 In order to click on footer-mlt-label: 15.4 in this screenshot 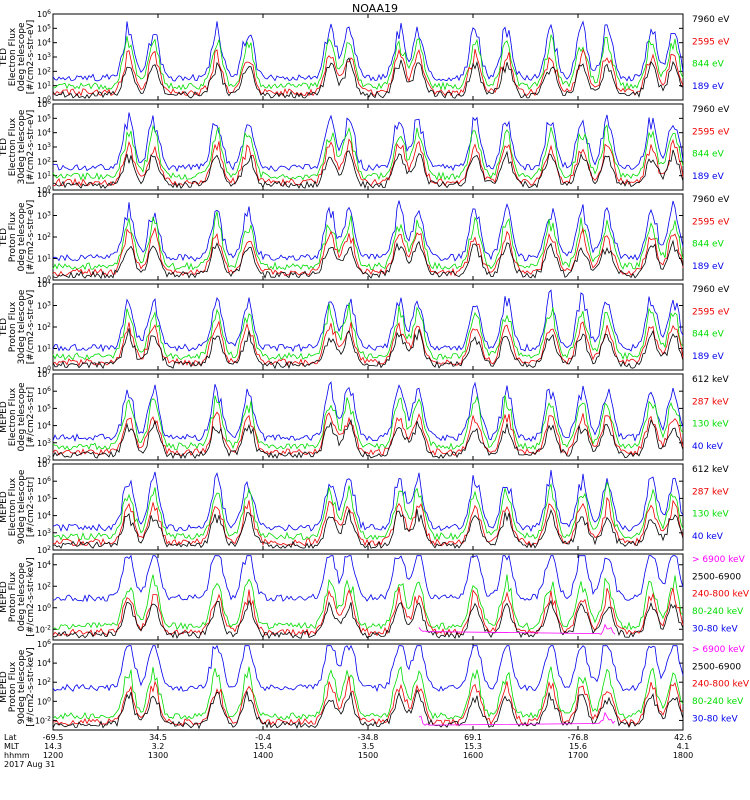, I will do `click(263, 746)`.